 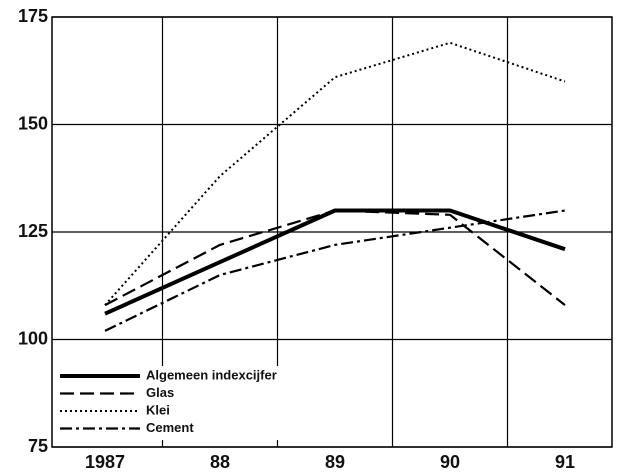 I want to click on y-tick-label: 100, so click(x=33, y=338).